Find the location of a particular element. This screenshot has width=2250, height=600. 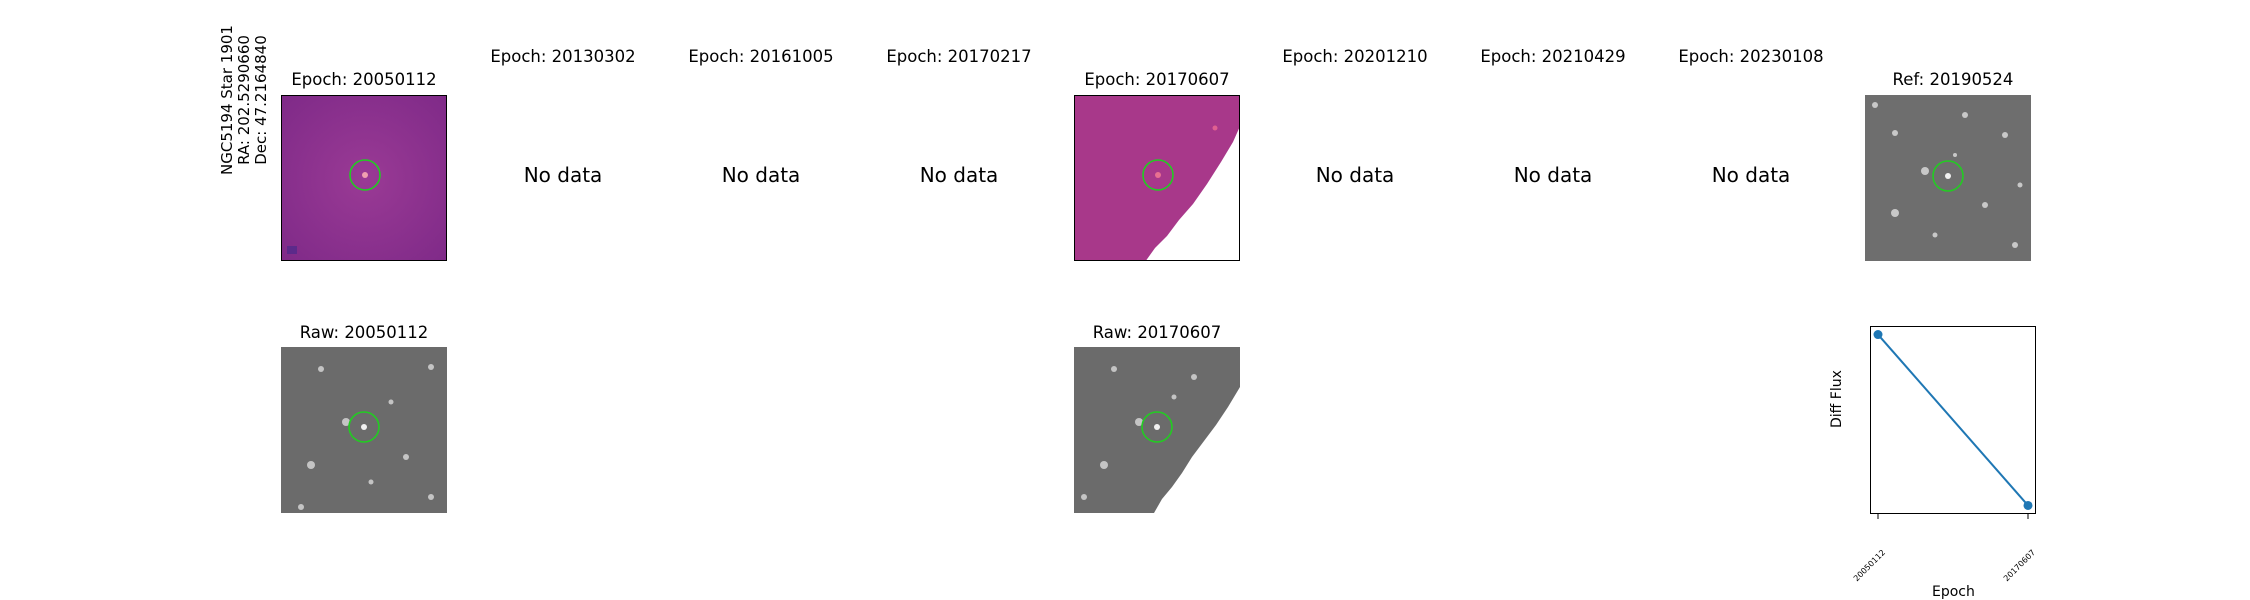

no-data-3: No data is located at coordinates (959, 175).